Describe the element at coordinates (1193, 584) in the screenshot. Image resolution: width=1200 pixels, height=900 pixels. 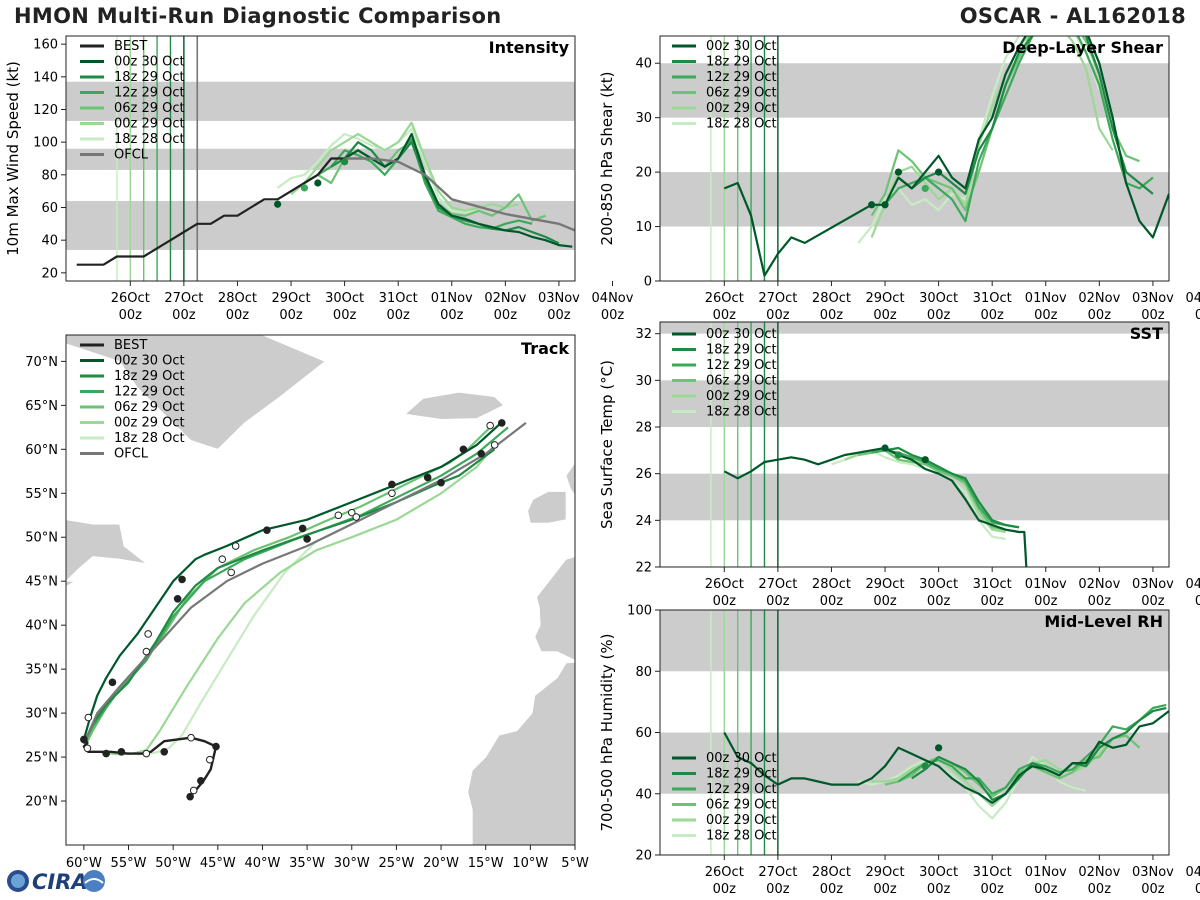
I see `x-tick-day-label: 04Nov` at that location.